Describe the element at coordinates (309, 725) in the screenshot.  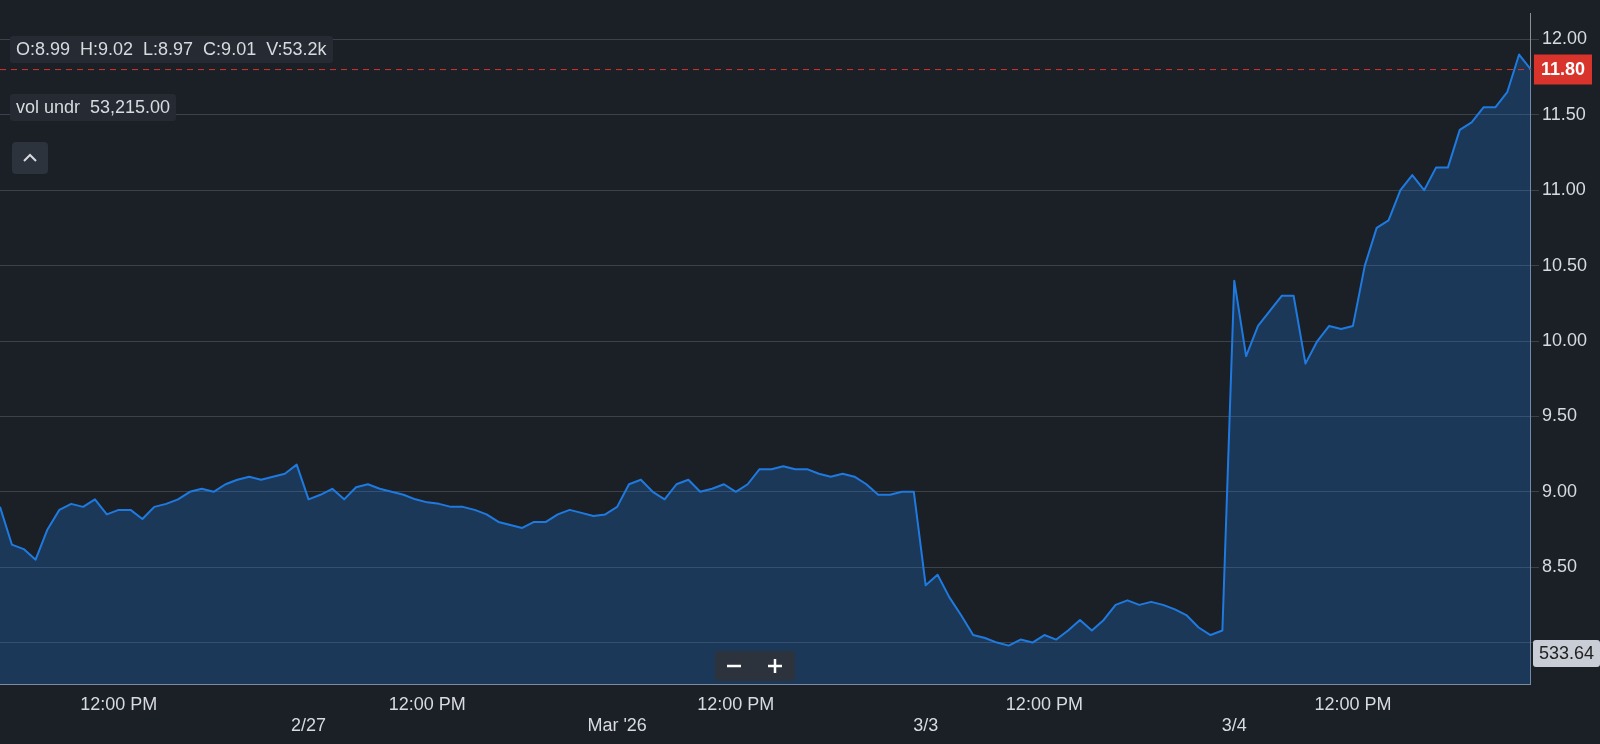
I see `x-tick-label: 2/27` at that location.